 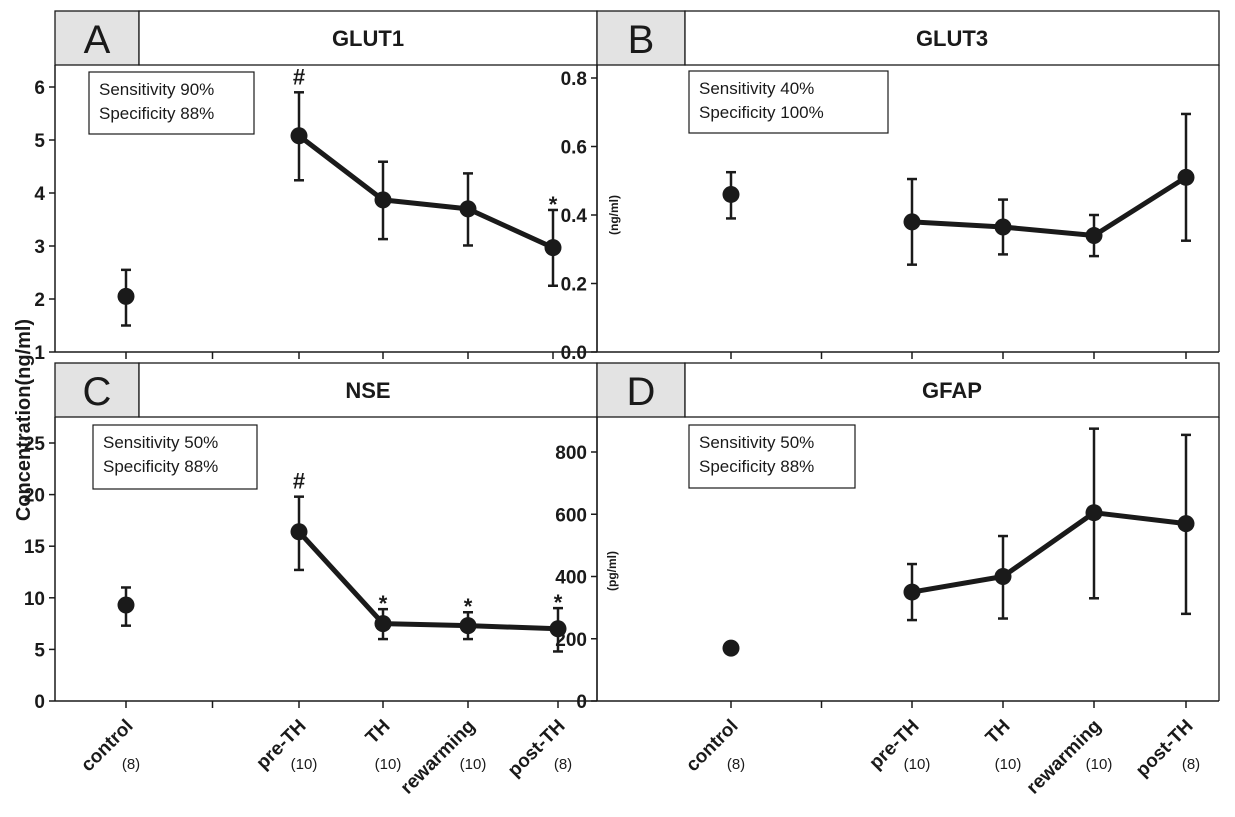 What do you see at coordinates (571, 515) in the screenshot?
I see `y-tick-label: 600` at bounding box center [571, 515].